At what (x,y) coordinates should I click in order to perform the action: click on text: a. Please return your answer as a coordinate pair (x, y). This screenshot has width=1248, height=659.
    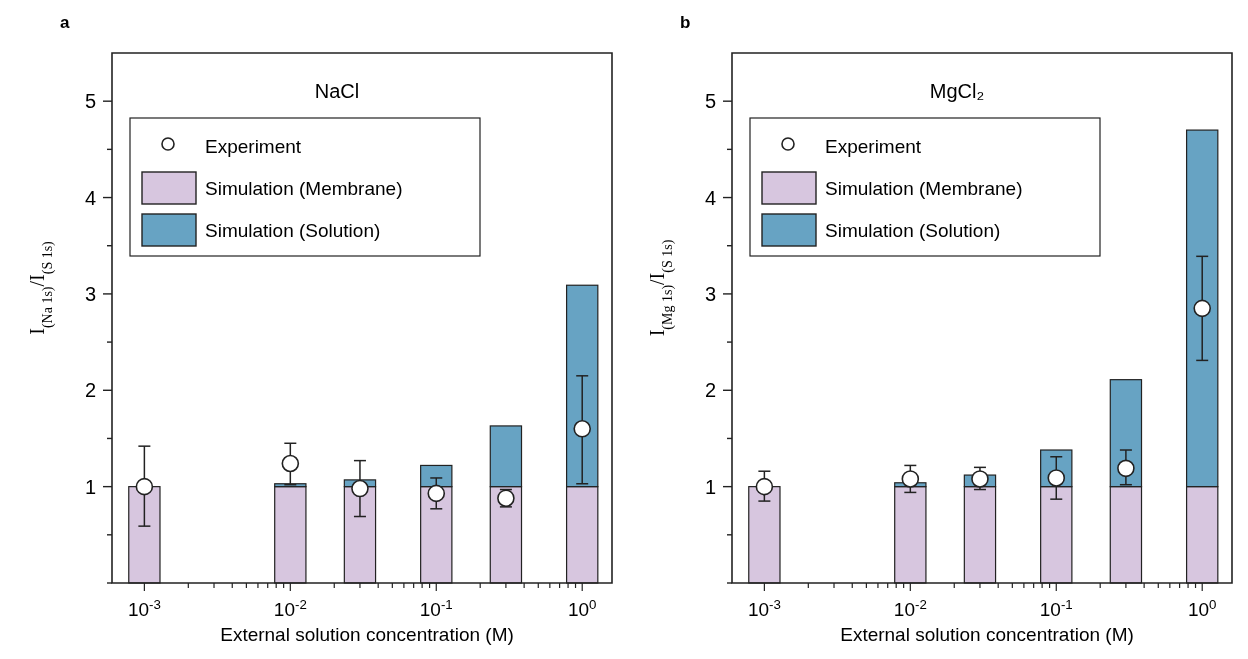
    Looking at the image, I should click on (65, 22).